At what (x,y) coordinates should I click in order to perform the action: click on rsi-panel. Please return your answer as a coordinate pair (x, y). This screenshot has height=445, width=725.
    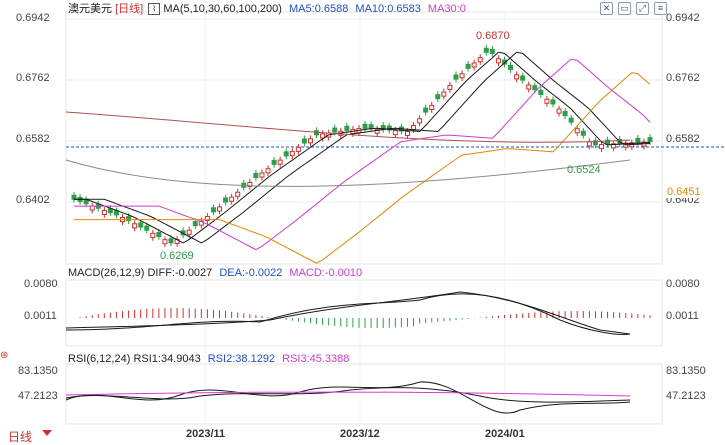
    Looking at the image, I should click on (364, 394).